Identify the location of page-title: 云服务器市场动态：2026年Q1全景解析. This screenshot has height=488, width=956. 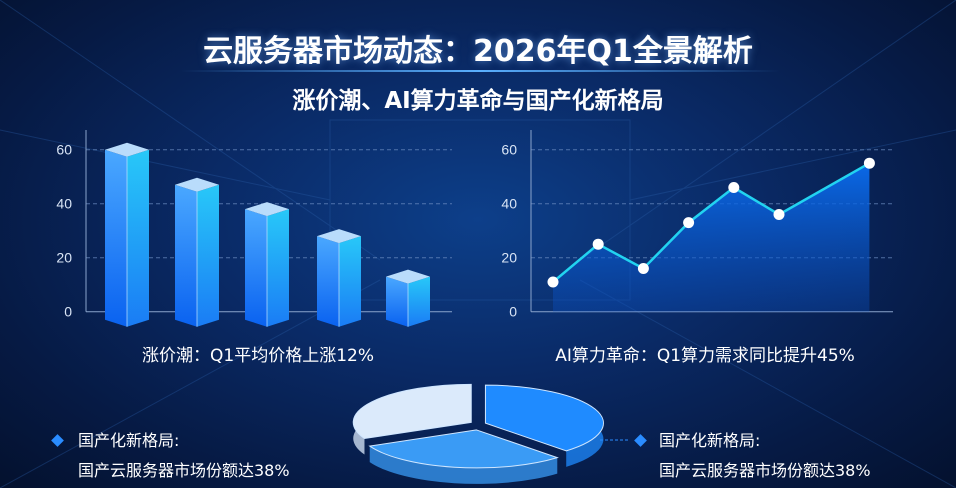
(478, 51).